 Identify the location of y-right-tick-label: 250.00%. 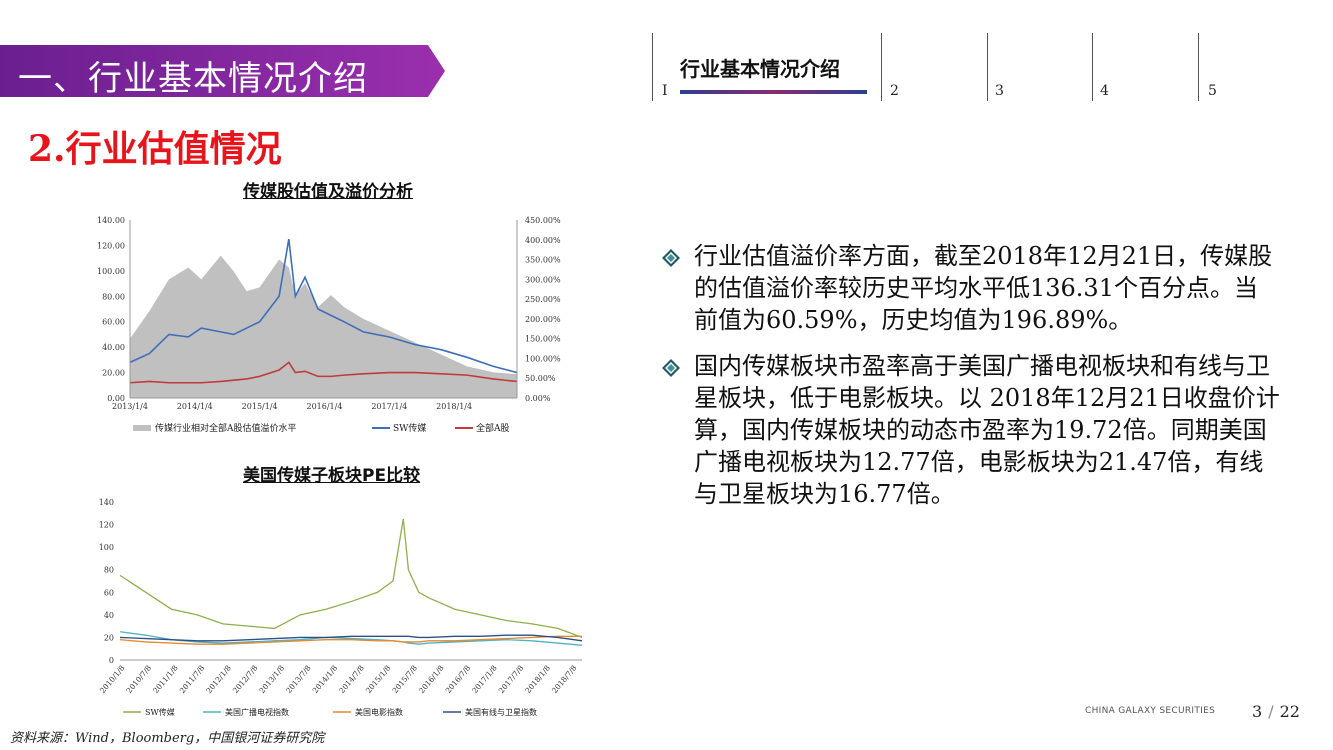
(543, 299).